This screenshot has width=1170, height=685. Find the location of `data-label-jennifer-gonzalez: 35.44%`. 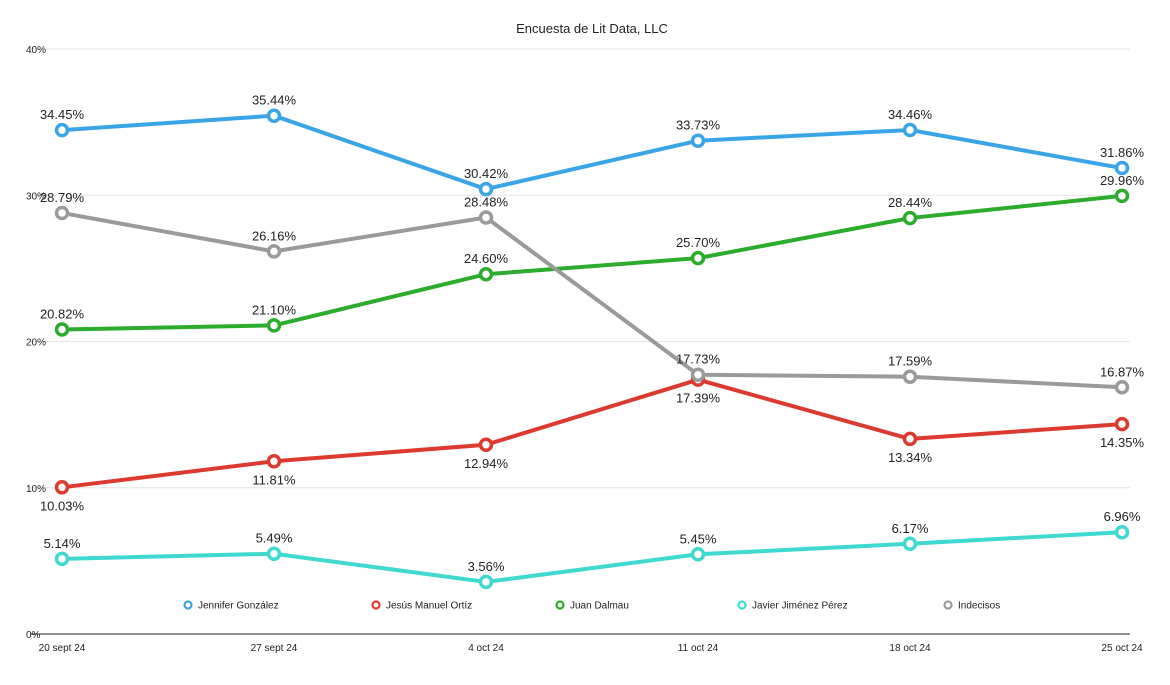

data-label-jennifer-gonzalez: 35.44% is located at coordinates (274, 100).